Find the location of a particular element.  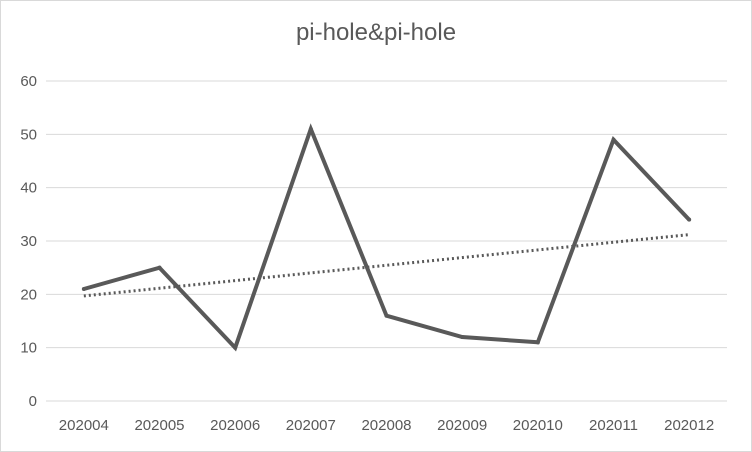

y-tick-label: 10 is located at coordinates (28, 348).